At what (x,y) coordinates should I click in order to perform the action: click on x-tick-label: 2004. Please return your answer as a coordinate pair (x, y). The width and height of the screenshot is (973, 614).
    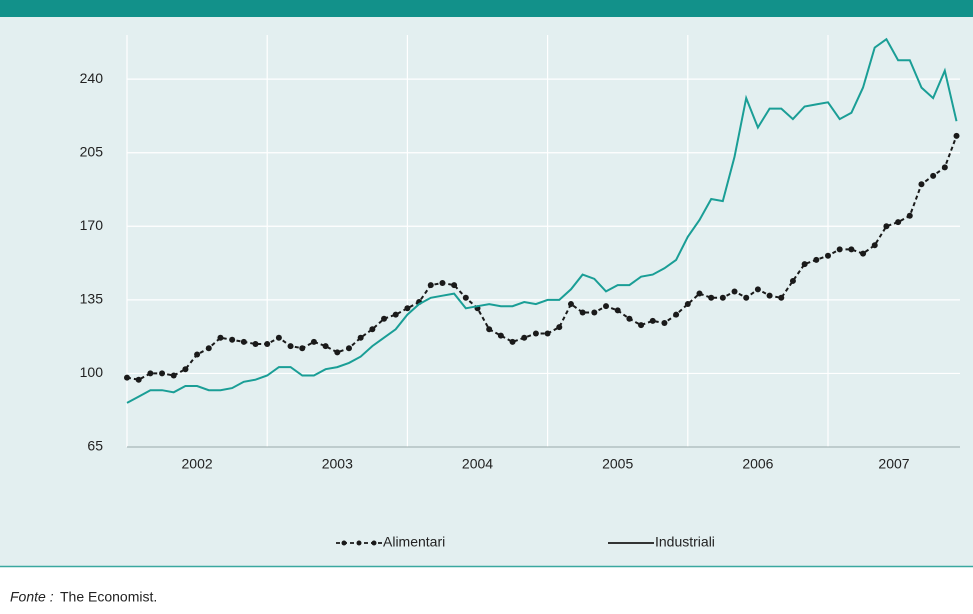
    Looking at the image, I should click on (477, 464).